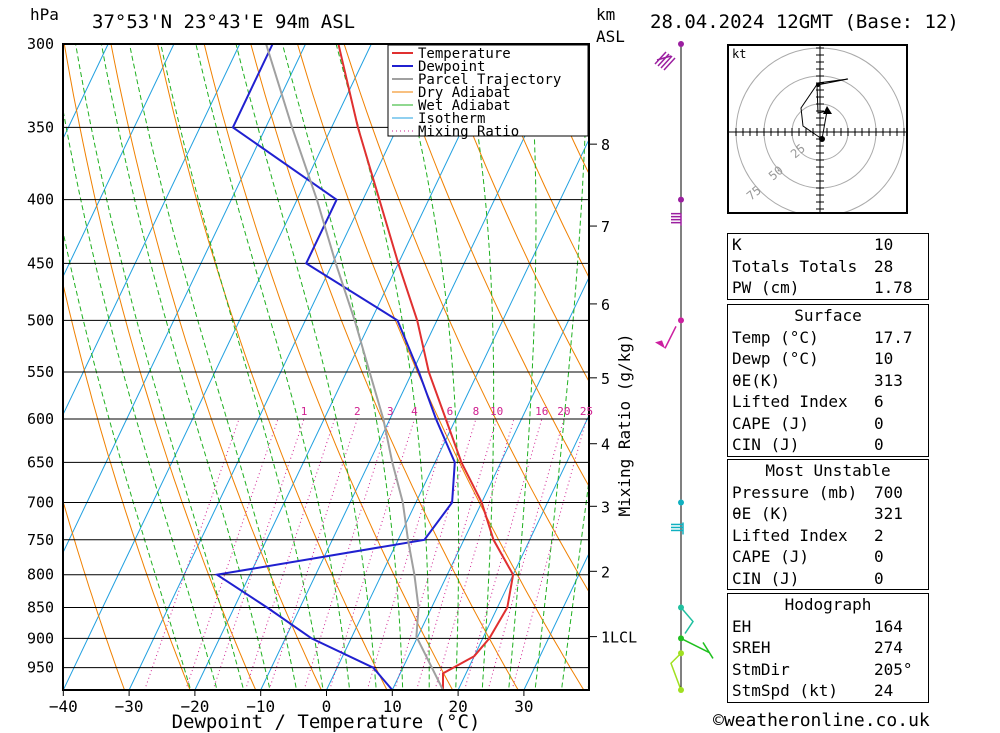 The width and height of the screenshot is (1000, 733). What do you see at coordinates (563, 411) in the screenshot?
I see `mixing-ratio-label: 20` at bounding box center [563, 411].